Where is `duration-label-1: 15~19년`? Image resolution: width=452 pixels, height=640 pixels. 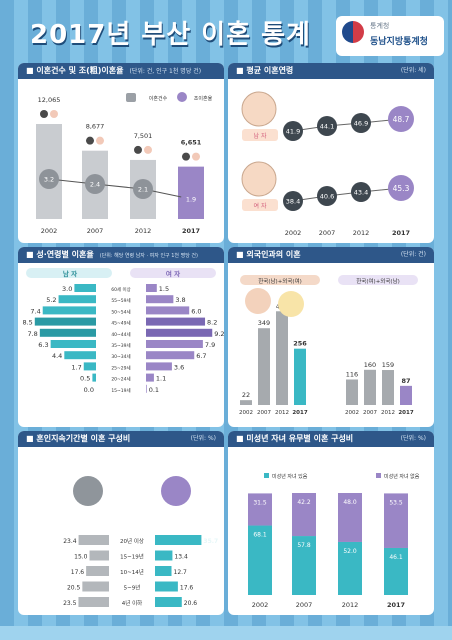
duration-label-1: 15~19년 is located at coordinates (132, 557).